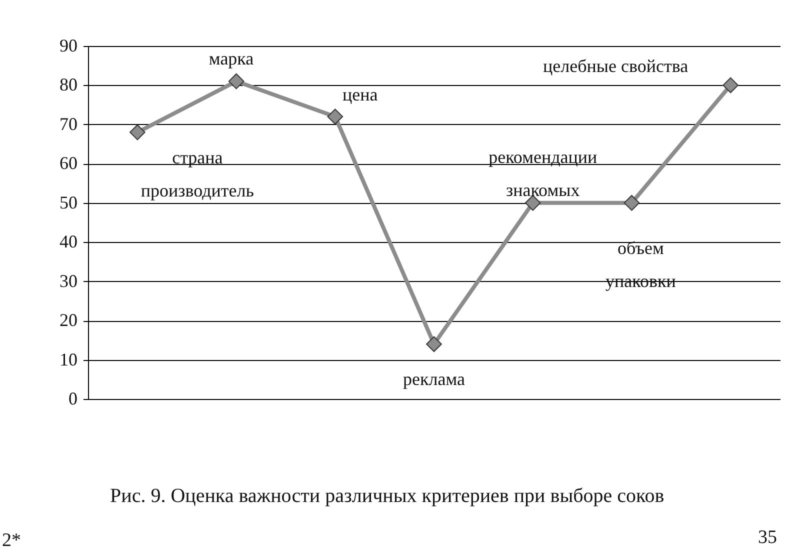 Image resolution: width=789 pixels, height=559 pixels. I want to click on y-tick-label: 20, so click(69, 320).